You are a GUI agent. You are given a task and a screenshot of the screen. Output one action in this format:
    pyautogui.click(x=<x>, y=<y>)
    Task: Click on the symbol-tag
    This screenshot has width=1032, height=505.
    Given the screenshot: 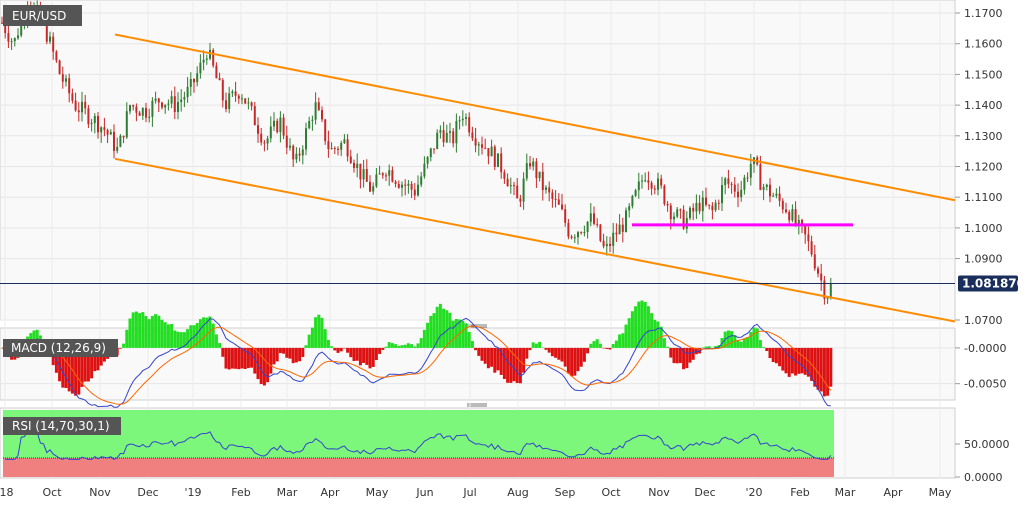 What is the action you would take?
    pyautogui.click(x=42, y=15)
    